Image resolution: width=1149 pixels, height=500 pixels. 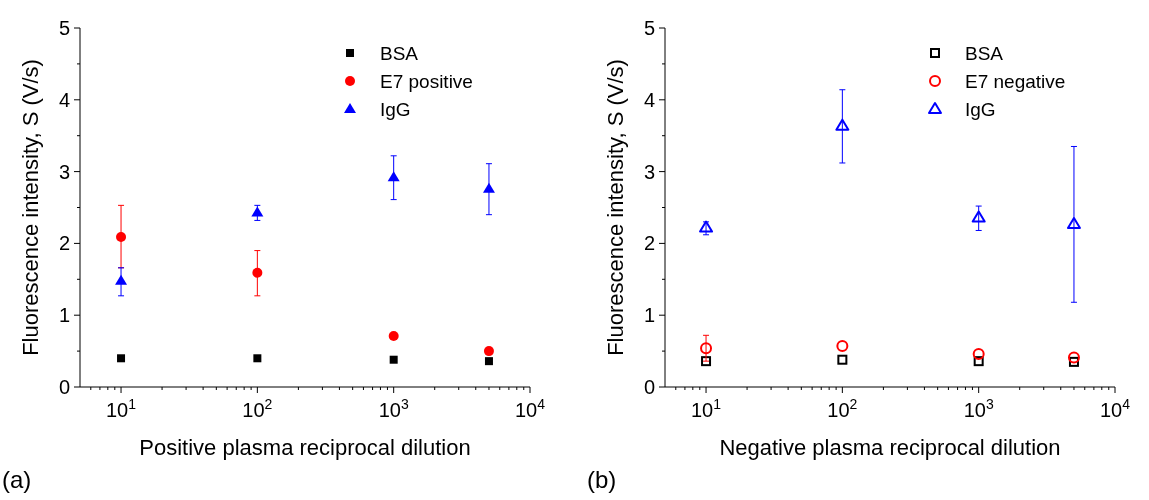 I want to click on x-axis-title: Negative plasma reciprocal dilution, so click(x=890, y=447).